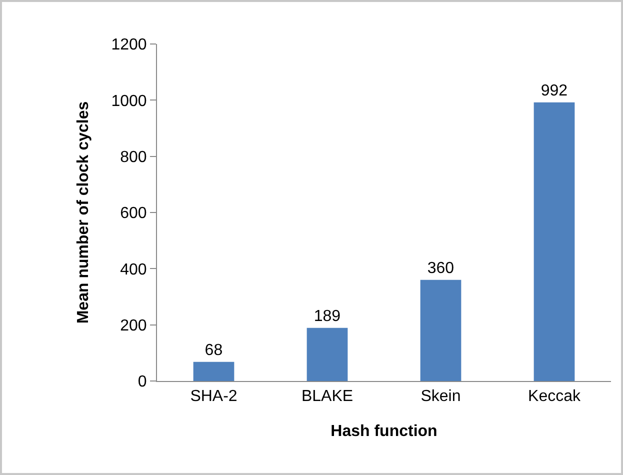 Image resolution: width=623 pixels, height=475 pixels. Describe the element at coordinates (142, 382) in the screenshot. I see `y-tick-label: 0` at that location.